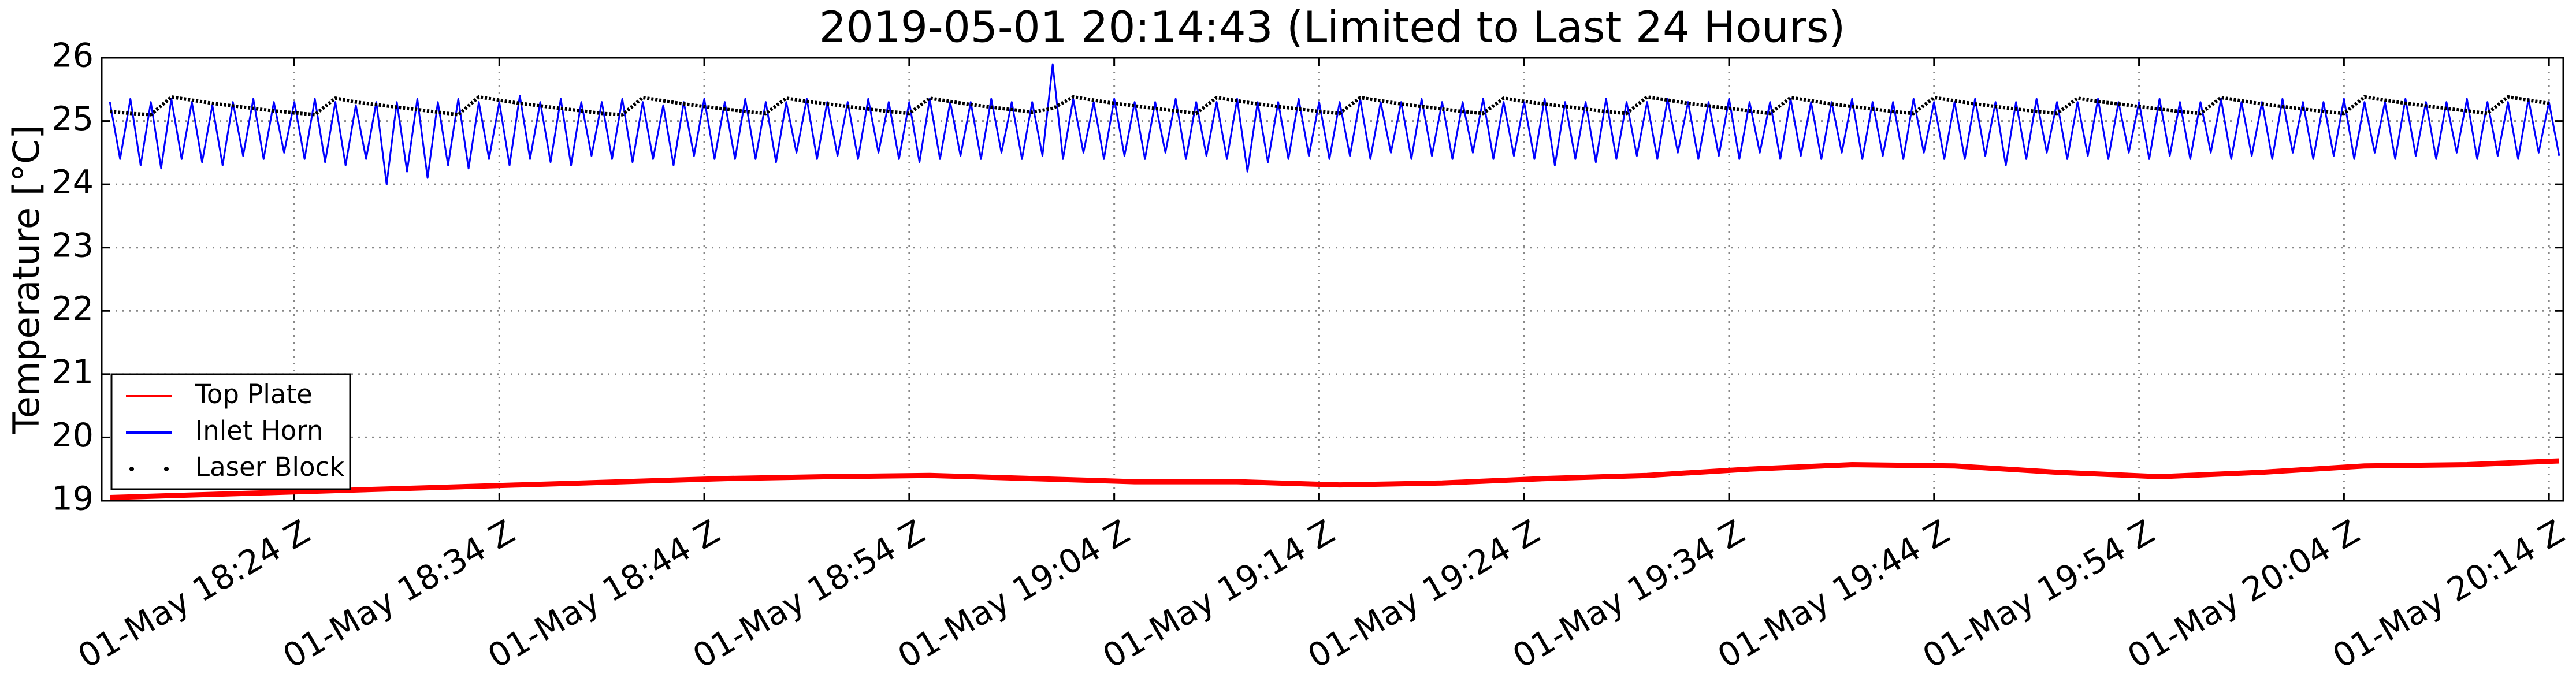 This screenshot has height=674, width=2576. What do you see at coordinates (2243, 593) in the screenshot?
I see `x-tick-label: 01-May 20:04 Z` at bounding box center [2243, 593].